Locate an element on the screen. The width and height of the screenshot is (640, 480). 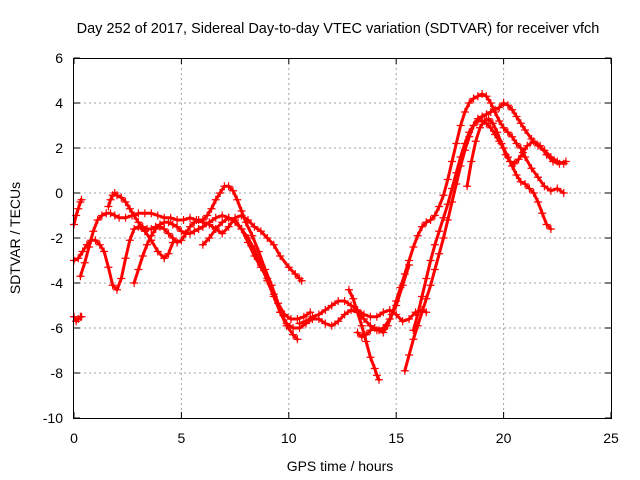
y-tick-label: -10 is located at coordinates (53, 418).